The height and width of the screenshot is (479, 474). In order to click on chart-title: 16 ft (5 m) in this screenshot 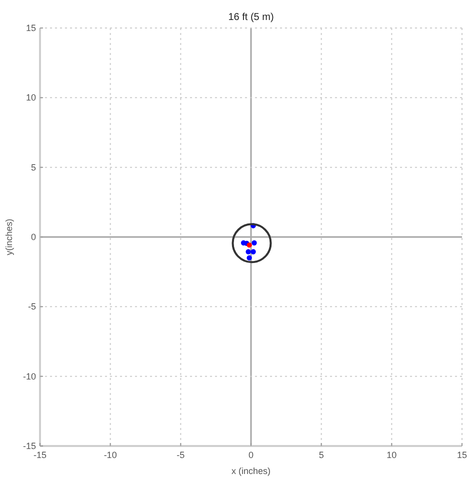, I will do `click(251, 17)`.